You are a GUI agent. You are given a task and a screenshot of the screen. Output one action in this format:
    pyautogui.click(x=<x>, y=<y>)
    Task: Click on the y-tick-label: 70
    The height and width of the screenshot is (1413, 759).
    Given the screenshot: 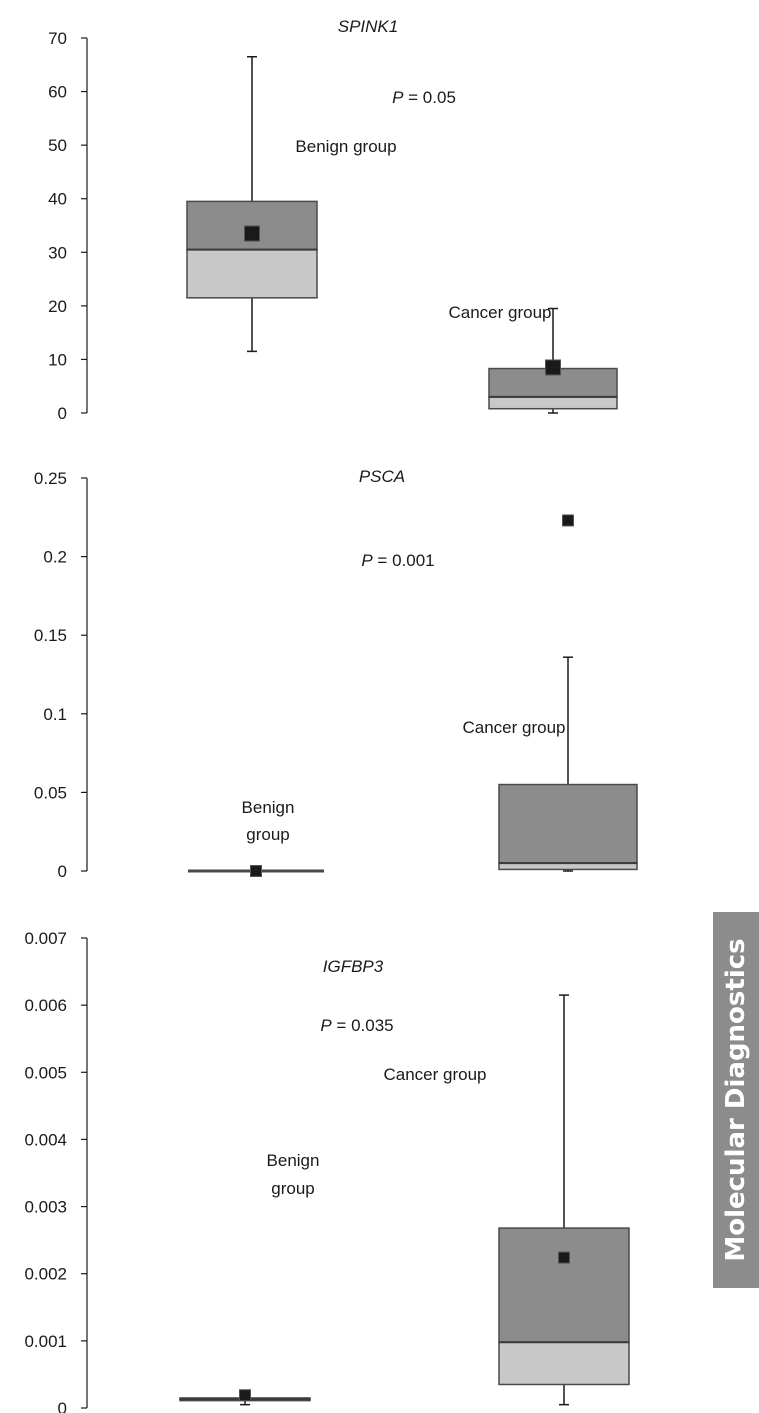 What is the action you would take?
    pyautogui.click(x=57, y=38)
    